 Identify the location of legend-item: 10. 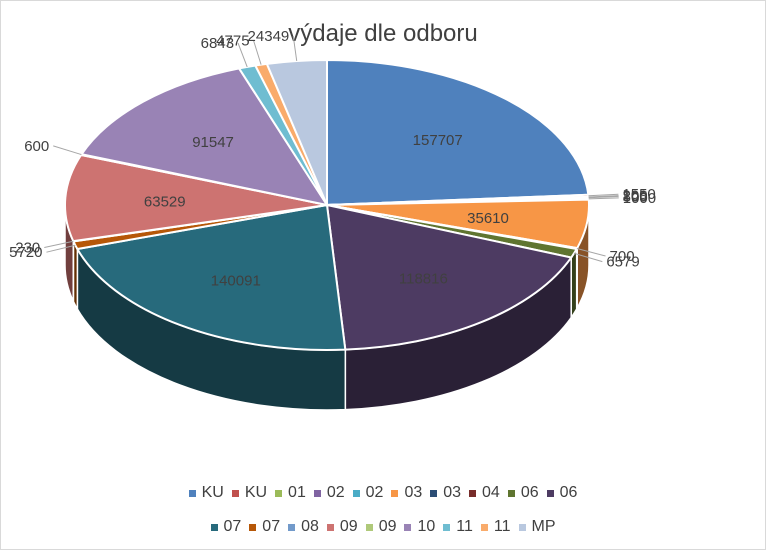
(419, 527).